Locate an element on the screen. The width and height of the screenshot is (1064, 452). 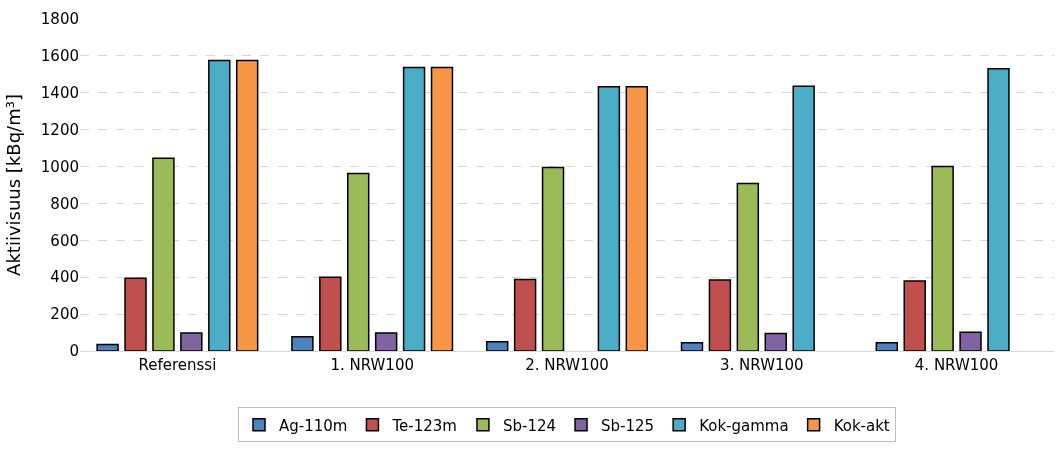
legend-label: Ag-110m is located at coordinates (313, 425).